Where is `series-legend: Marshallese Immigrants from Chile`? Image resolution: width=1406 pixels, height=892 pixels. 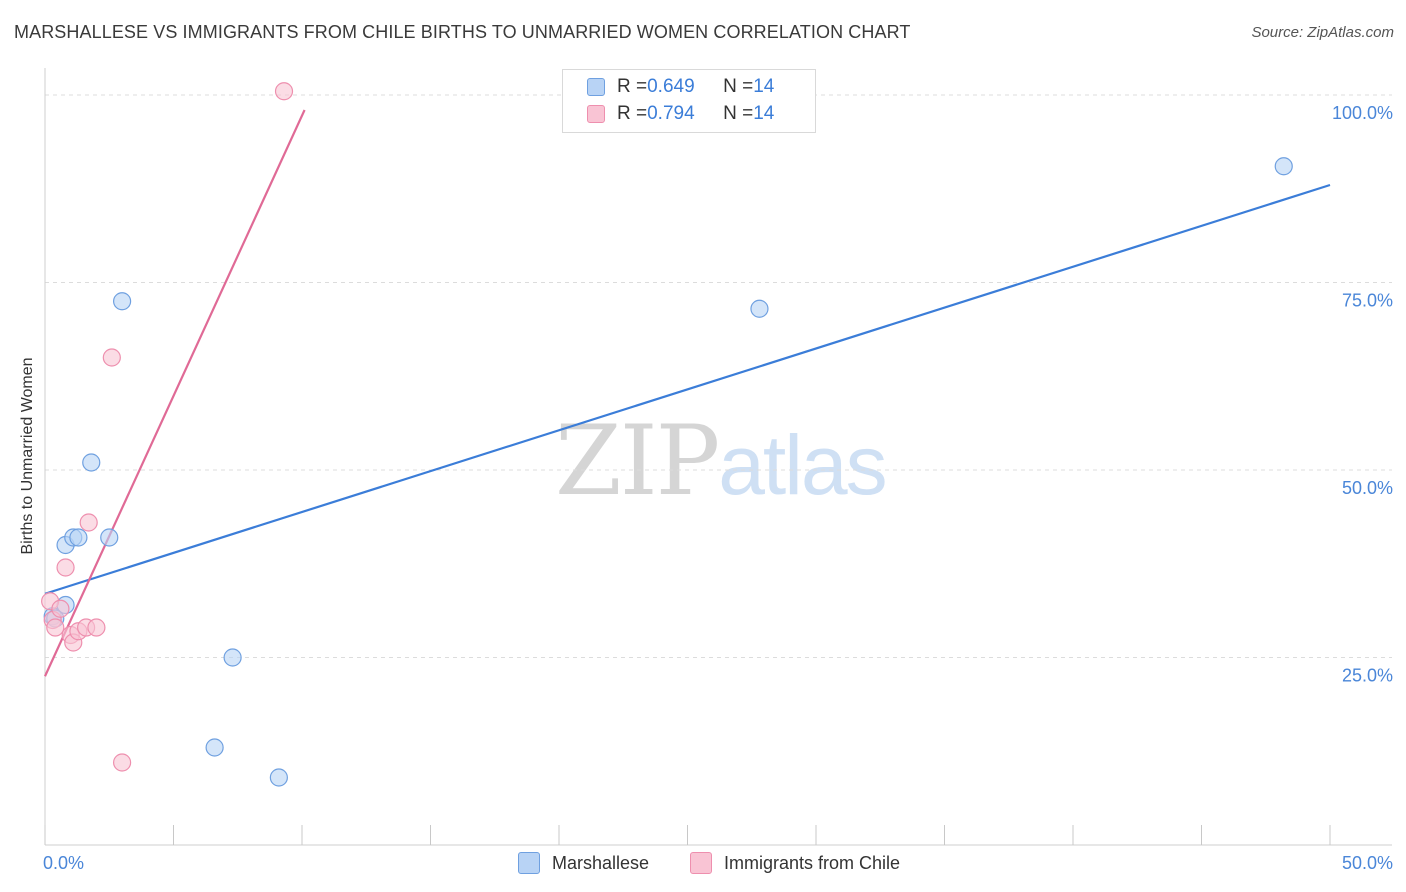 series-legend: Marshallese Immigrants from Chile is located at coordinates (703, 865).